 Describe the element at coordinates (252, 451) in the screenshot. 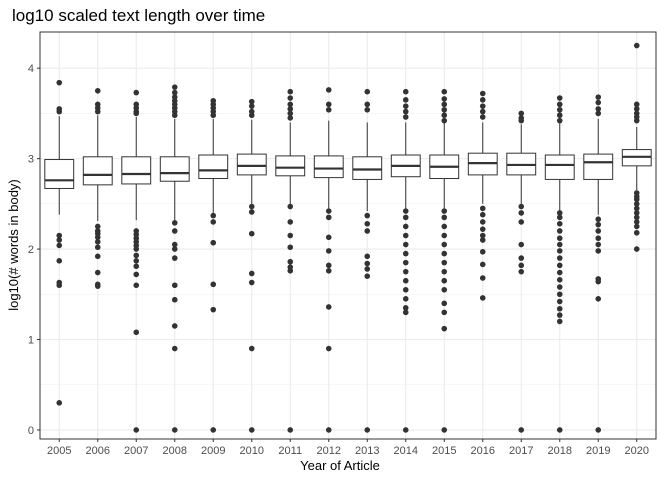

I see `x-tick-label: 2010` at that location.